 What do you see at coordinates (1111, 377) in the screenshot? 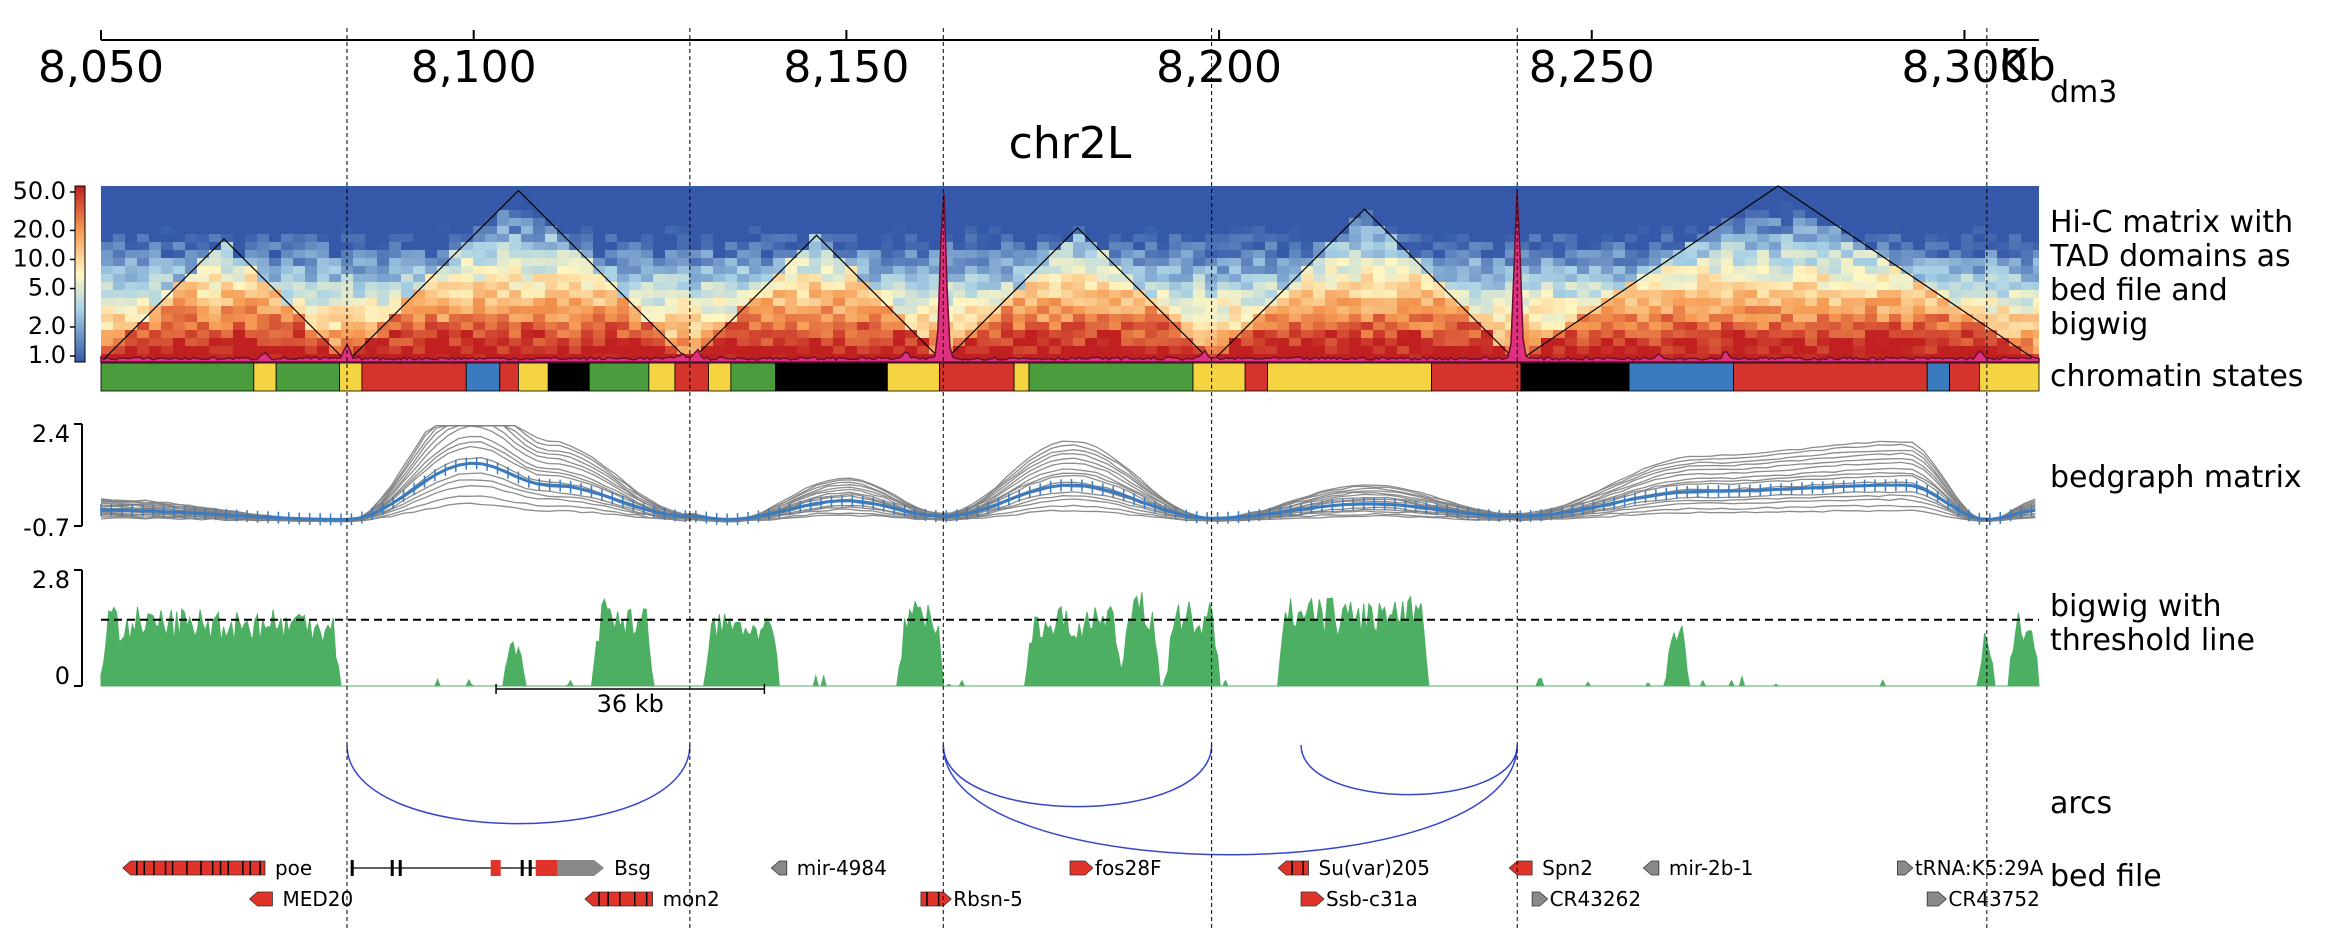
I see `chromatin-state-segment` at bounding box center [1111, 377].